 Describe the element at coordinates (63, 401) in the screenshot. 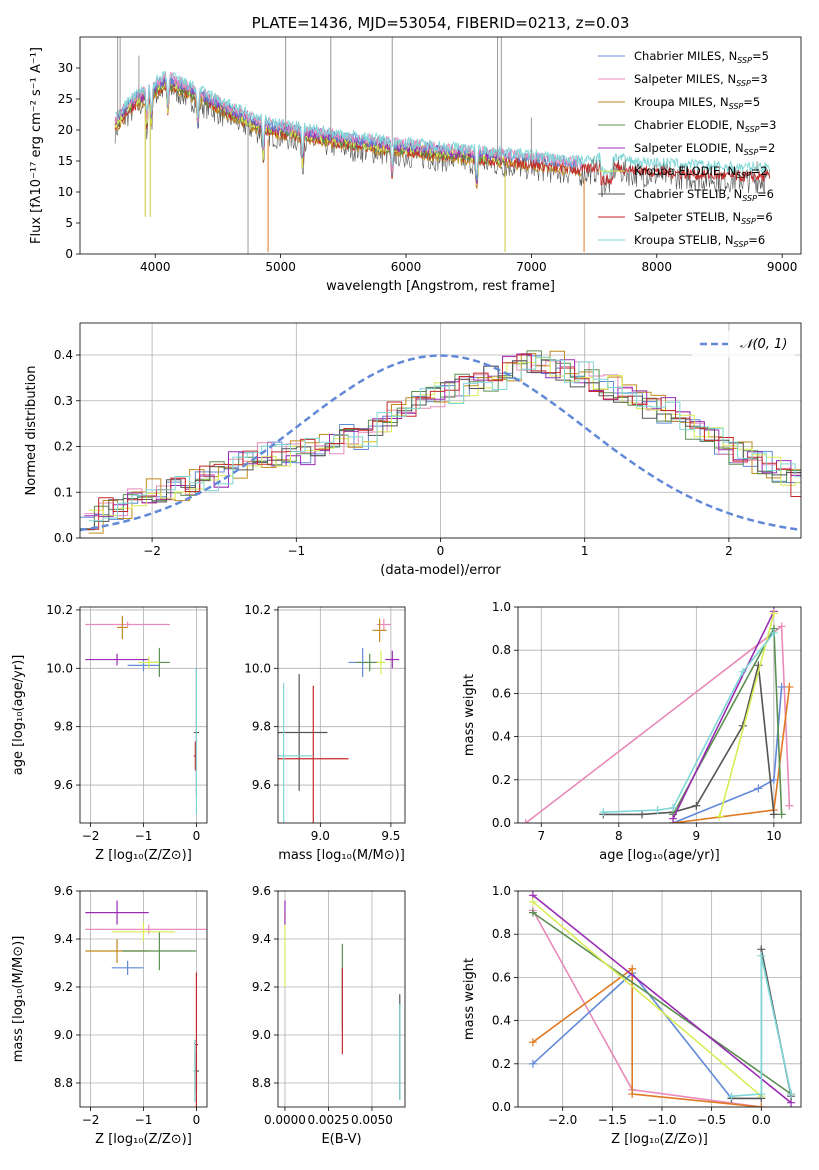

I see `y-tick-label: 0.3` at that location.